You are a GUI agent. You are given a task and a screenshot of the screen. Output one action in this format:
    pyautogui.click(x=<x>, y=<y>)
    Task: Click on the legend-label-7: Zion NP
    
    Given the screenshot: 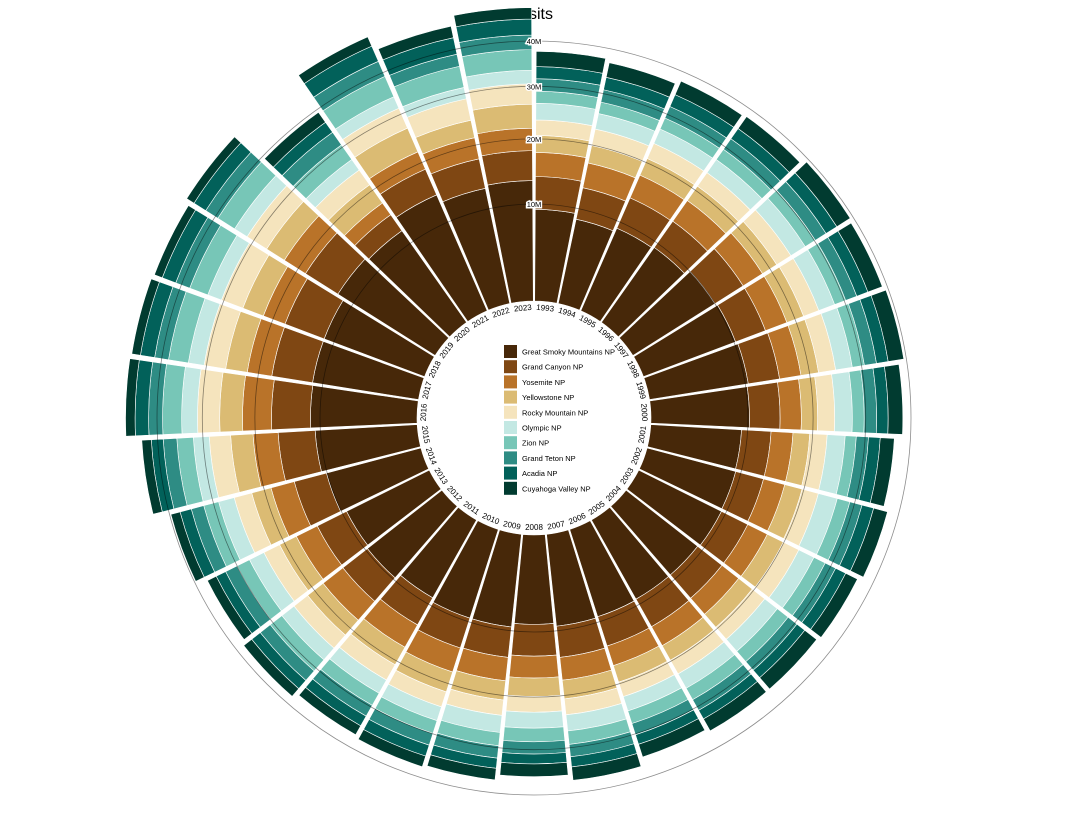 What is the action you would take?
    pyautogui.click(x=535, y=443)
    